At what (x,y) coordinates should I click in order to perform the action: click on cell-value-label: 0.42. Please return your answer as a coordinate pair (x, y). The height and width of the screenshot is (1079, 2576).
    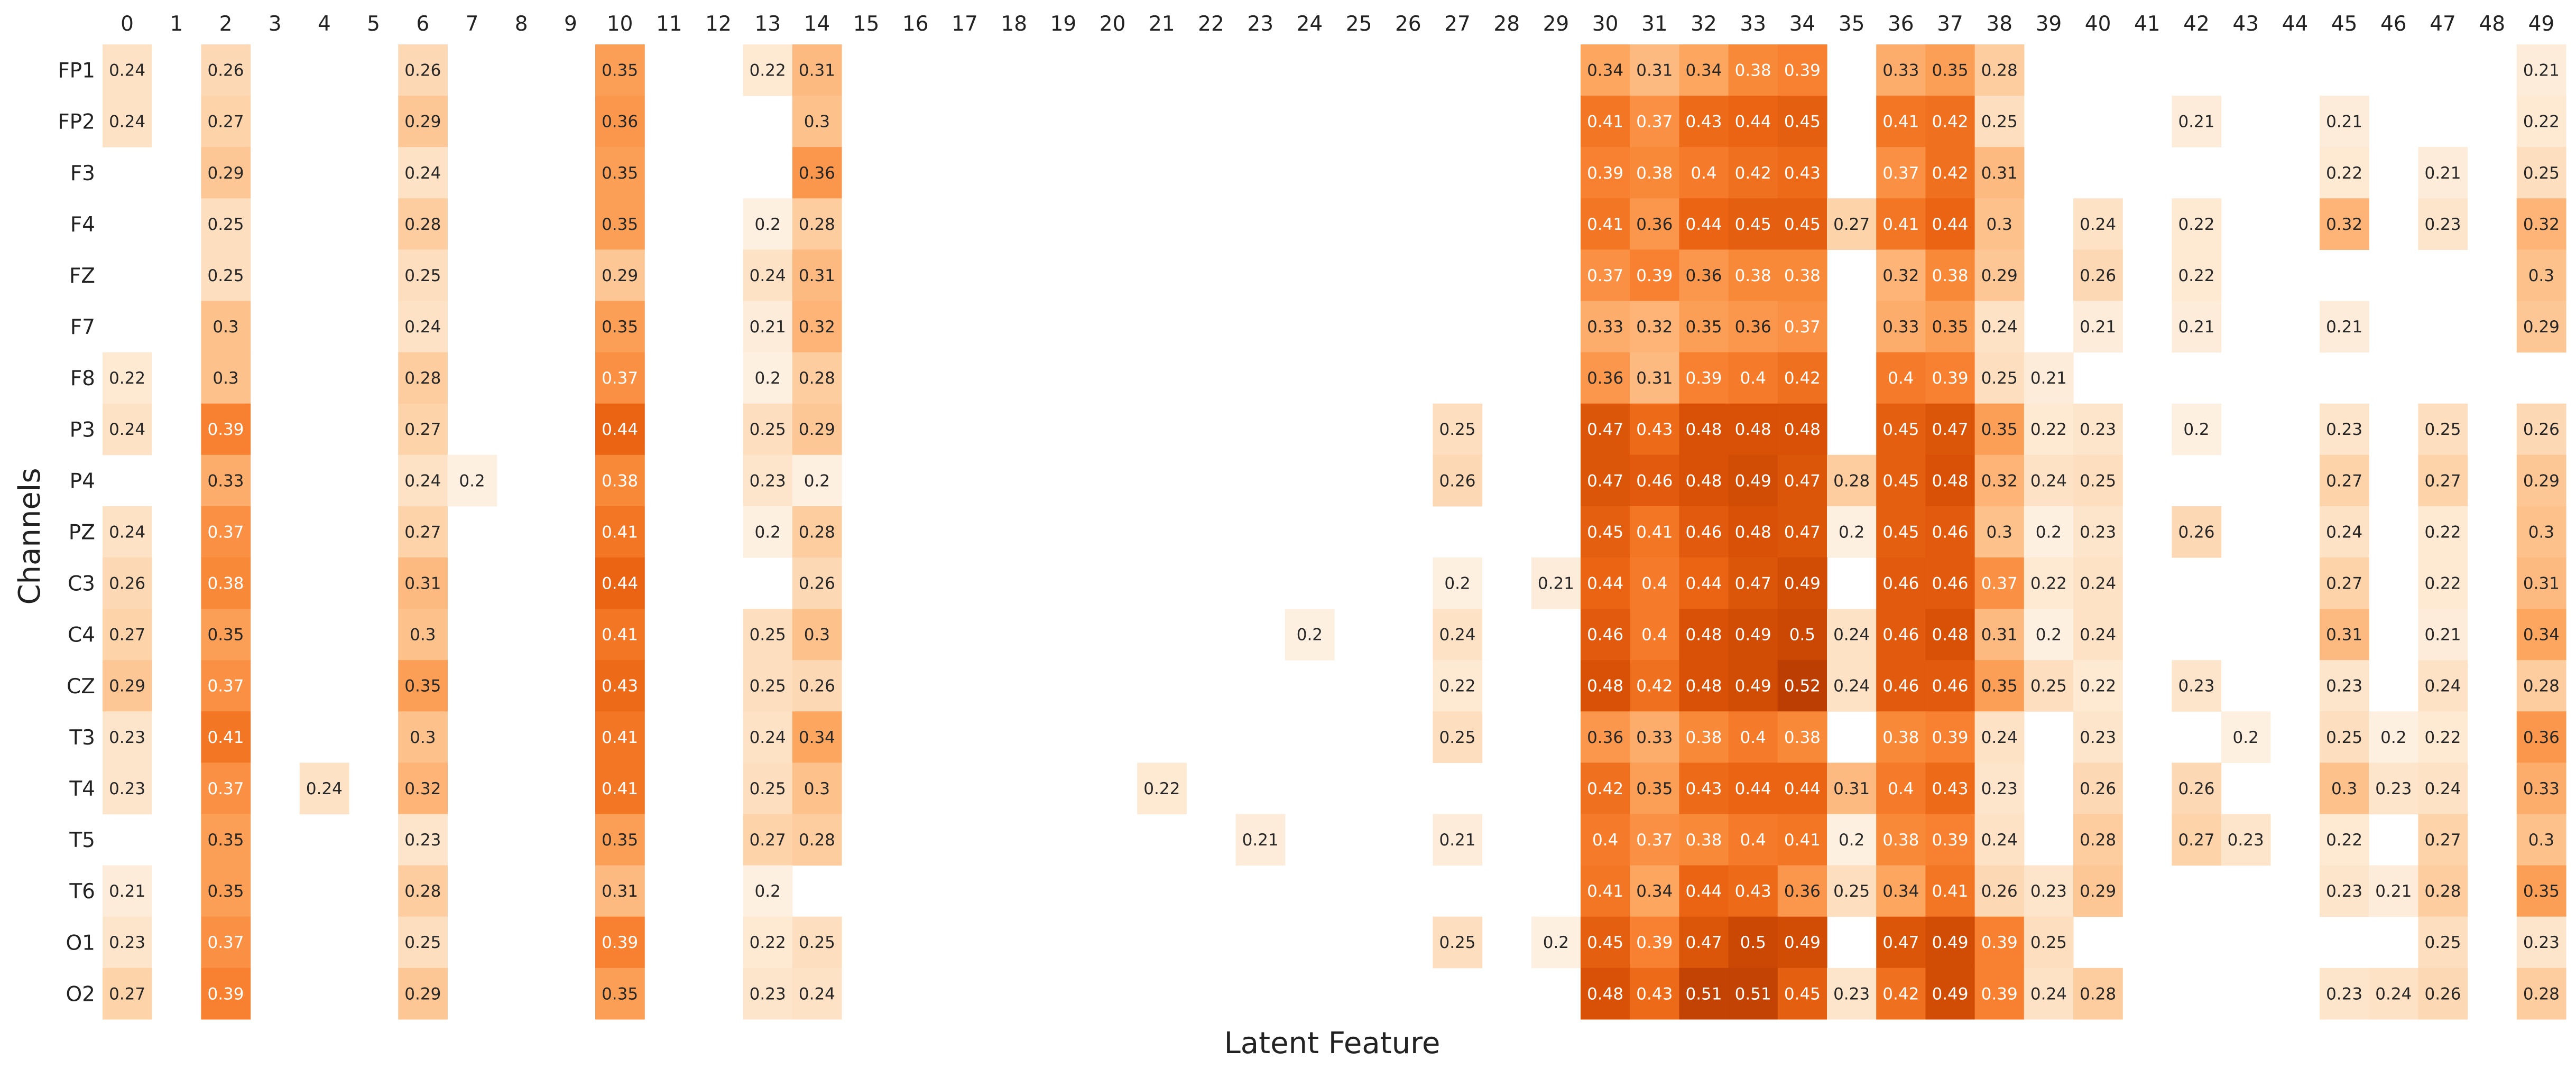
    Looking at the image, I should click on (1654, 686).